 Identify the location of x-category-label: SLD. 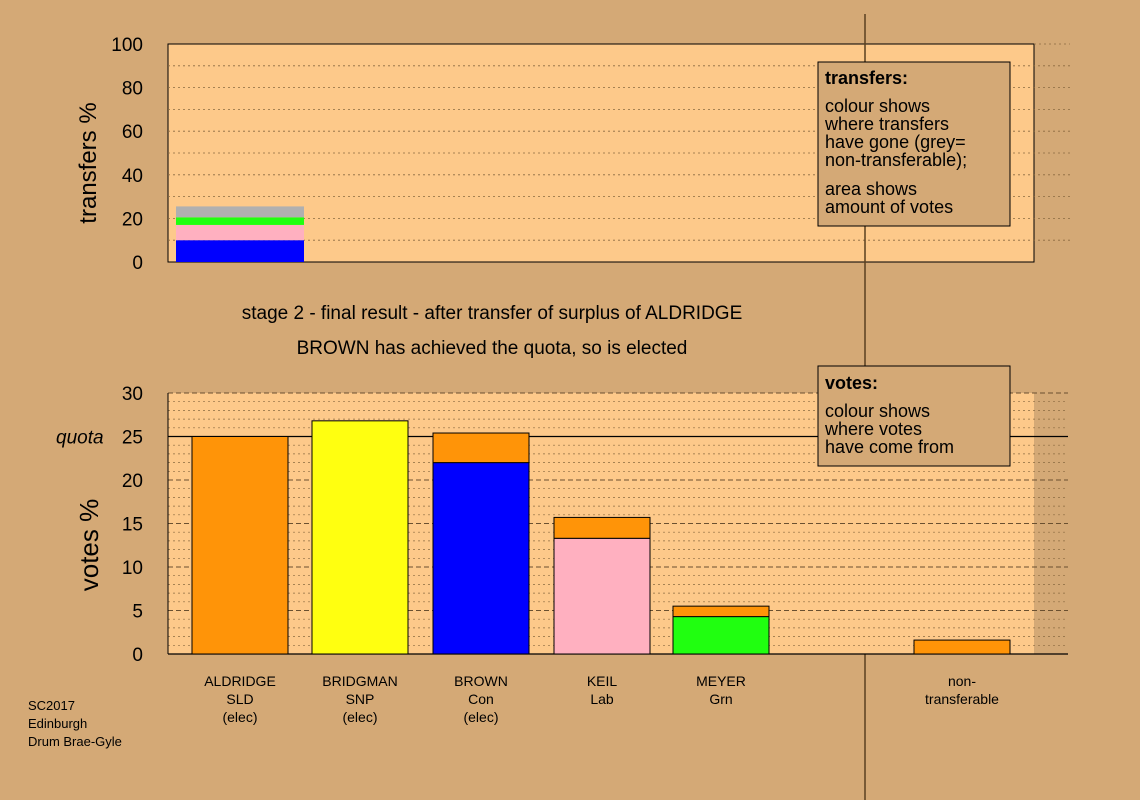
(239, 699).